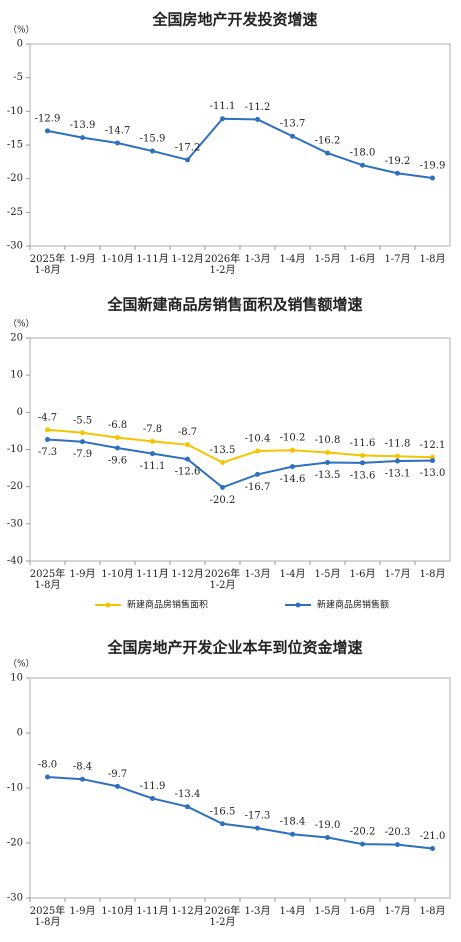  What do you see at coordinates (363, 475) in the screenshot?
I see `data-label: -13.6` at bounding box center [363, 475].